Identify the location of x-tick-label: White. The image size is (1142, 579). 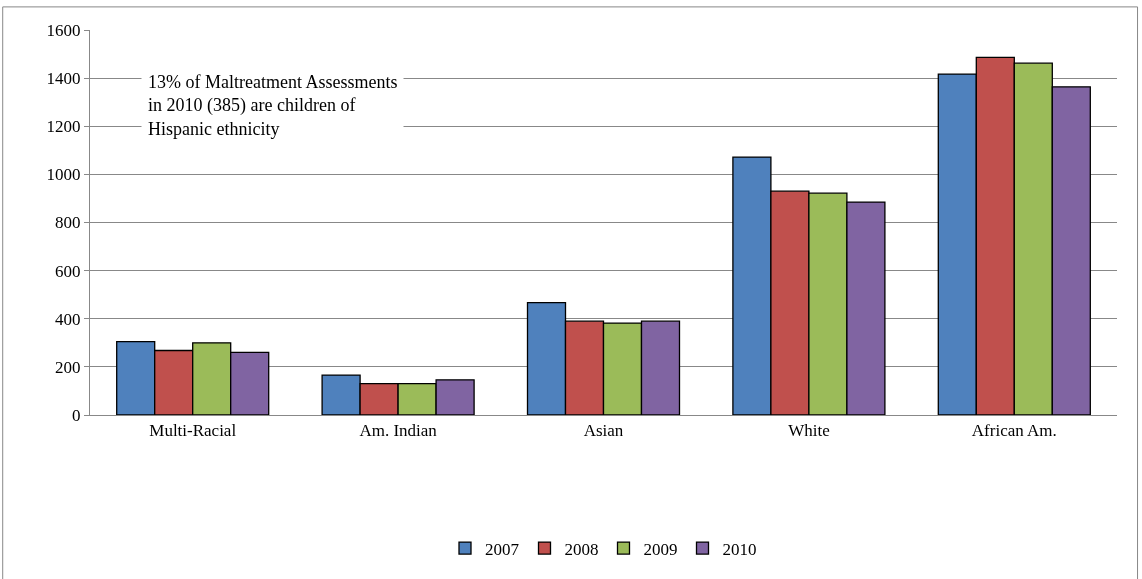
(809, 431).